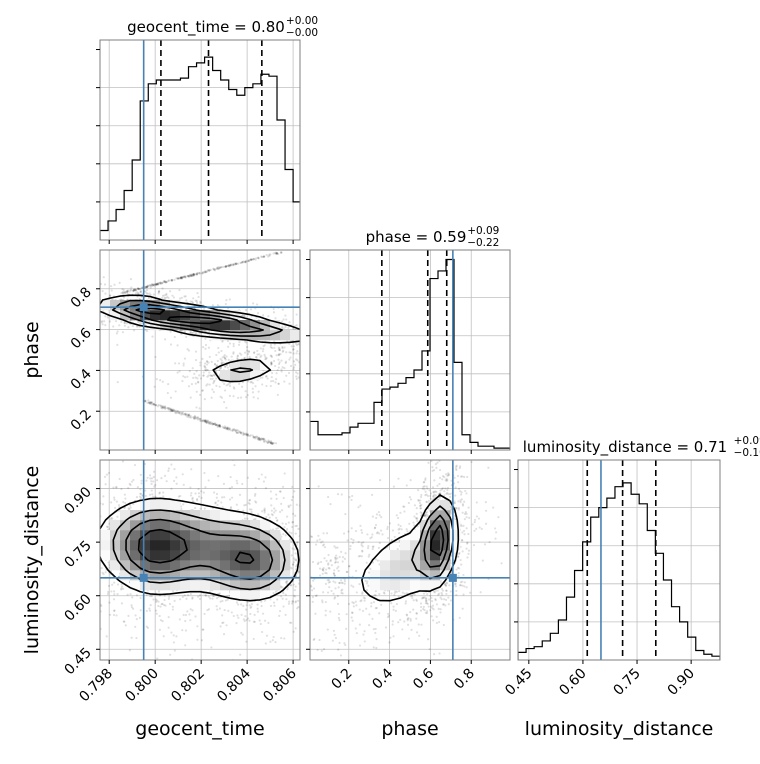 Image resolution: width=760 pixels, height=764 pixels. Describe the element at coordinates (619, 571) in the screenshot. I see `histogram-luminosity_distance` at that location.